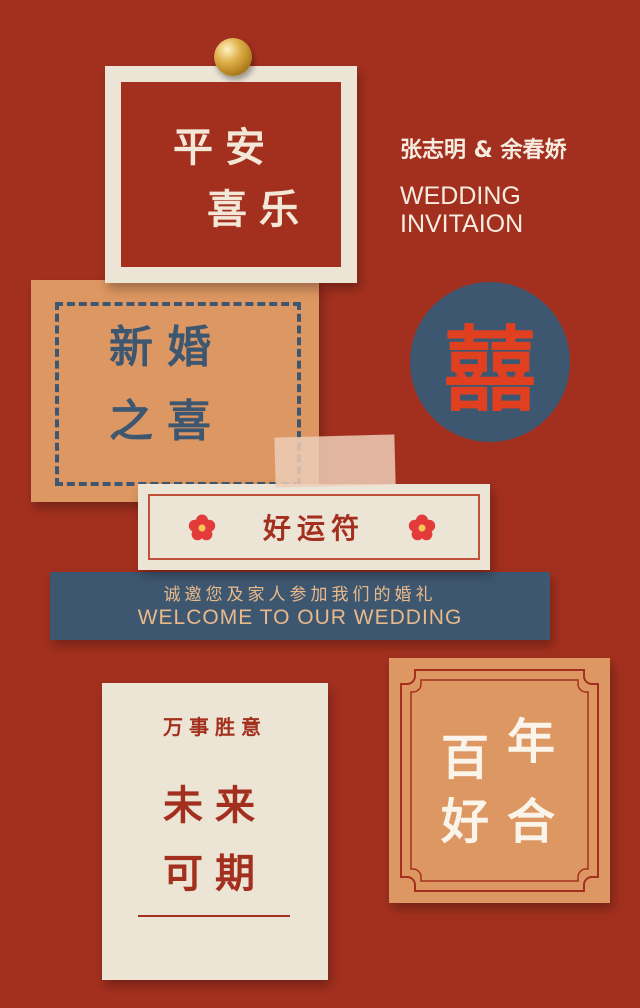 The width and height of the screenshot is (640, 1008). I want to click on welcome-text-cn: 诚邀您及家人参加我们的婚礼, so click(300, 595).